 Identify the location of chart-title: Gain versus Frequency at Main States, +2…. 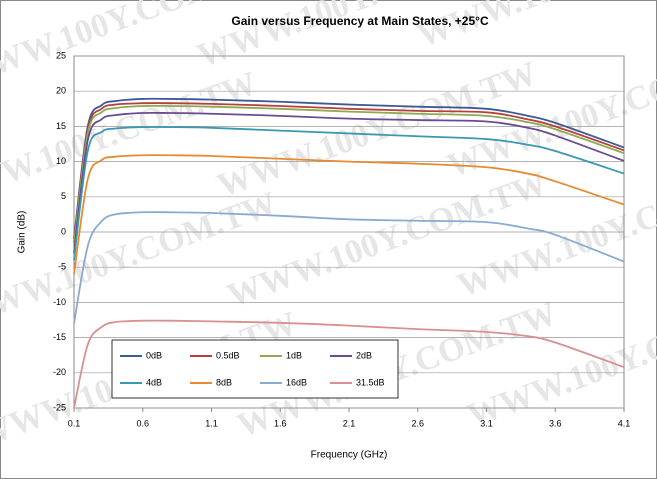
(360, 21).